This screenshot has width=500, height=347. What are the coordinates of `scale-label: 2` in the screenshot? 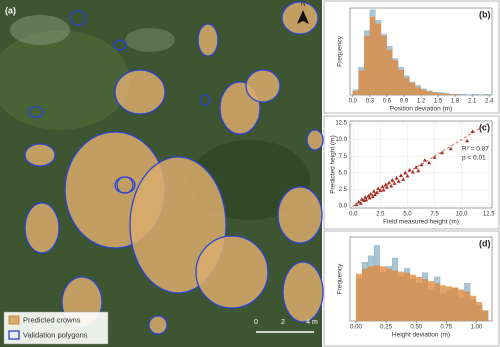 It's located at (283, 322).